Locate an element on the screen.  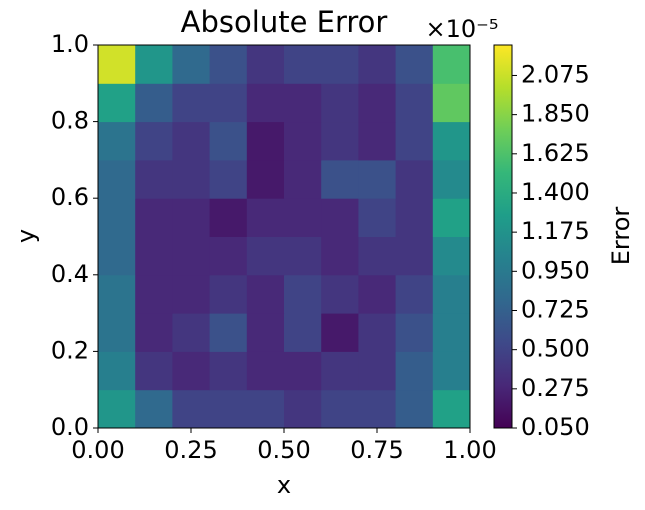
y-tick-label: 0.8 is located at coordinates (70, 121).